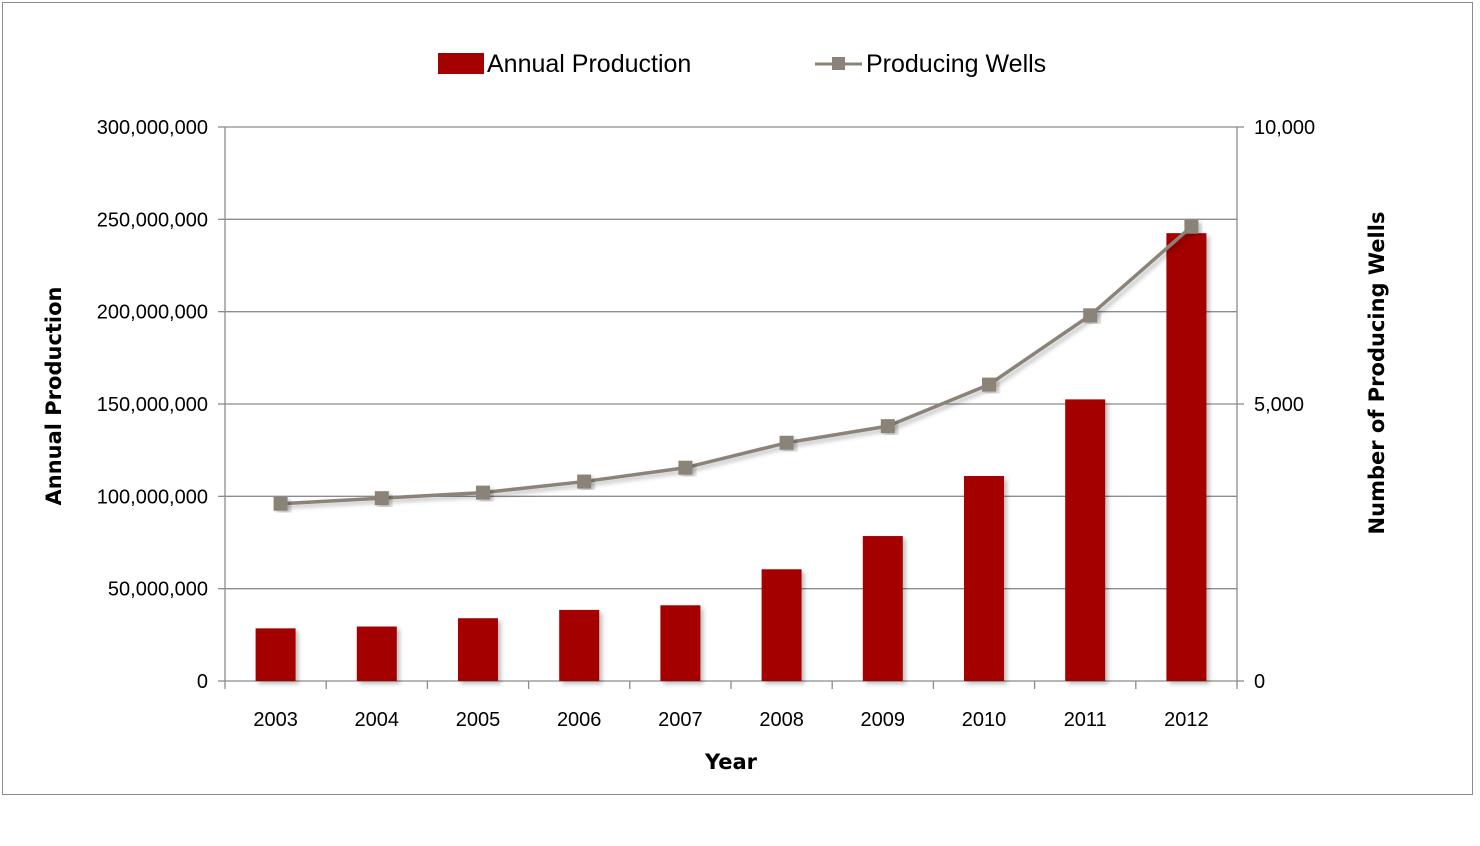 This screenshot has height=846, width=1480. Describe the element at coordinates (579, 720) in the screenshot. I see `x-tick-label: 2006` at that location.